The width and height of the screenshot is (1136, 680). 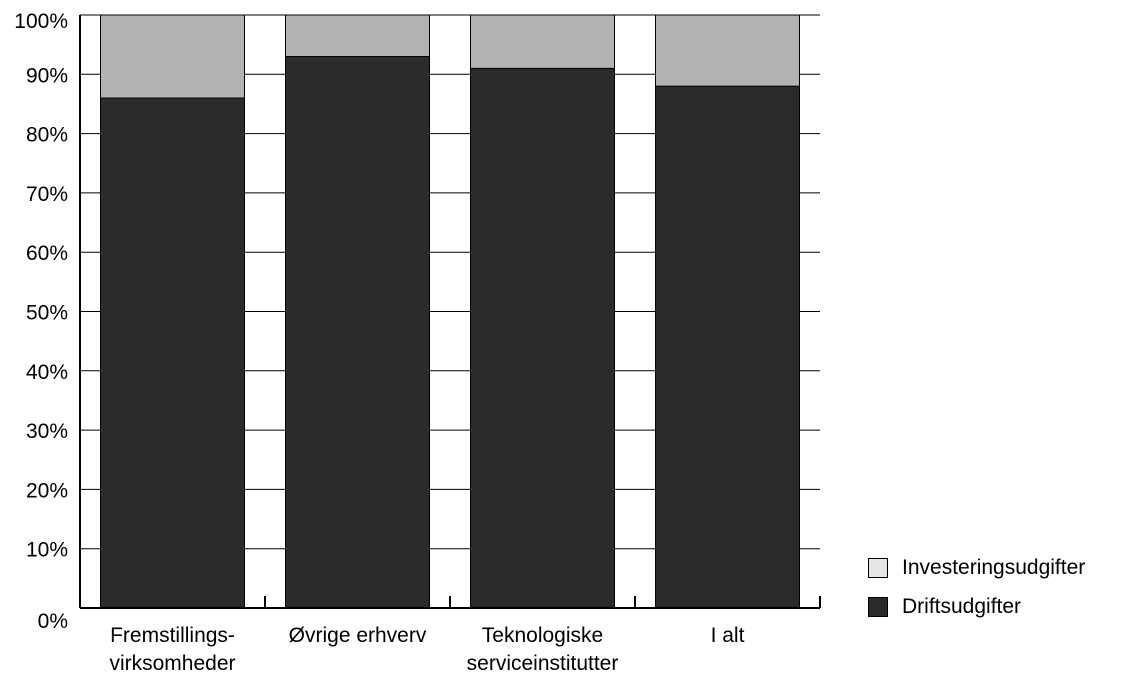 I want to click on y-tick-label: 70%, so click(x=47, y=194).